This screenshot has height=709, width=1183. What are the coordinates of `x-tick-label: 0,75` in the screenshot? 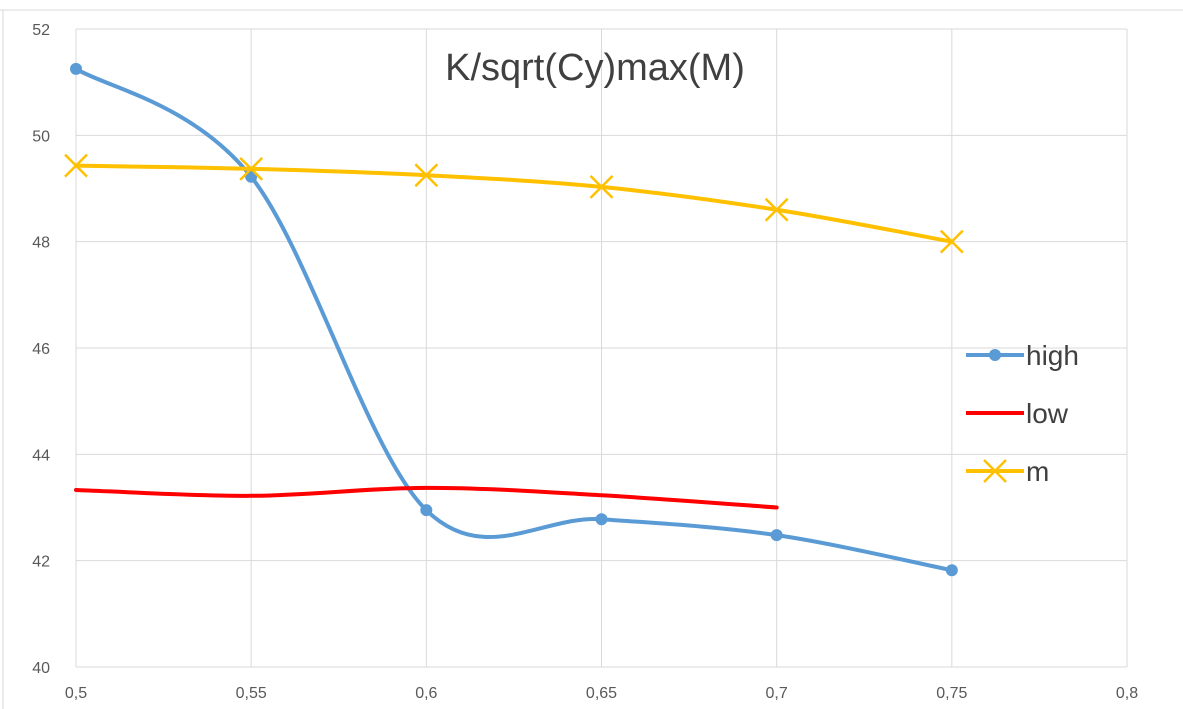 It's located at (951, 693).